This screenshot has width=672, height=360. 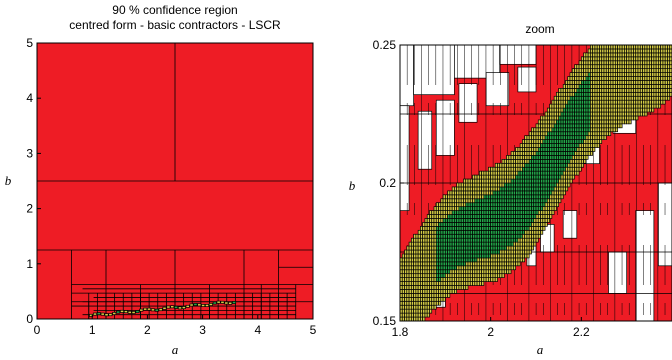 I want to click on left-x-tick-label: 0, so click(x=37, y=330).